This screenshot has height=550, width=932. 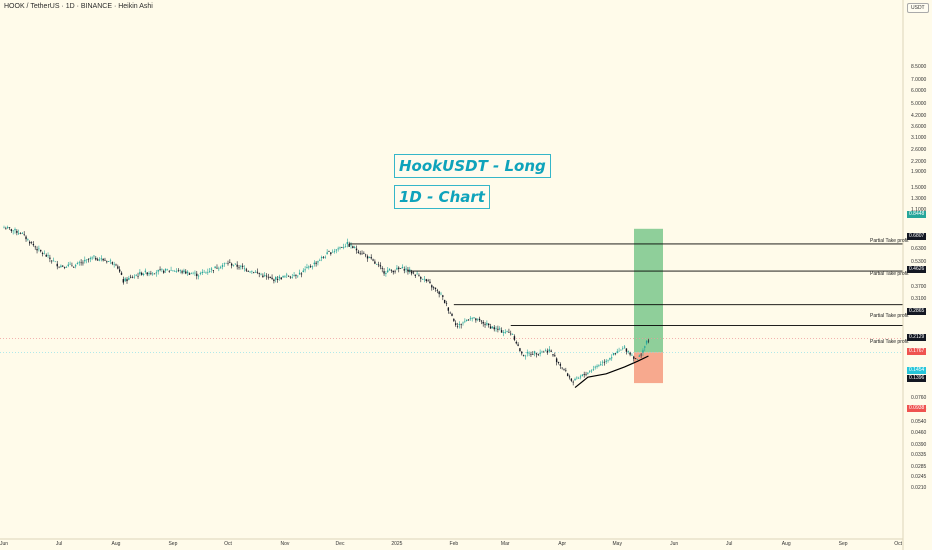 What do you see at coordinates (919, 198) in the screenshot?
I see `y-tick-label: 1.3000` at bounding box center [919, 198].